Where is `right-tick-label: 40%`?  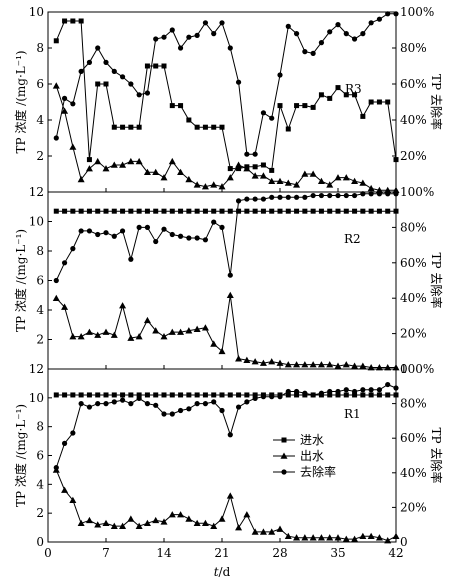 right-tick-label: 40% is located at coordinates (413, 298).